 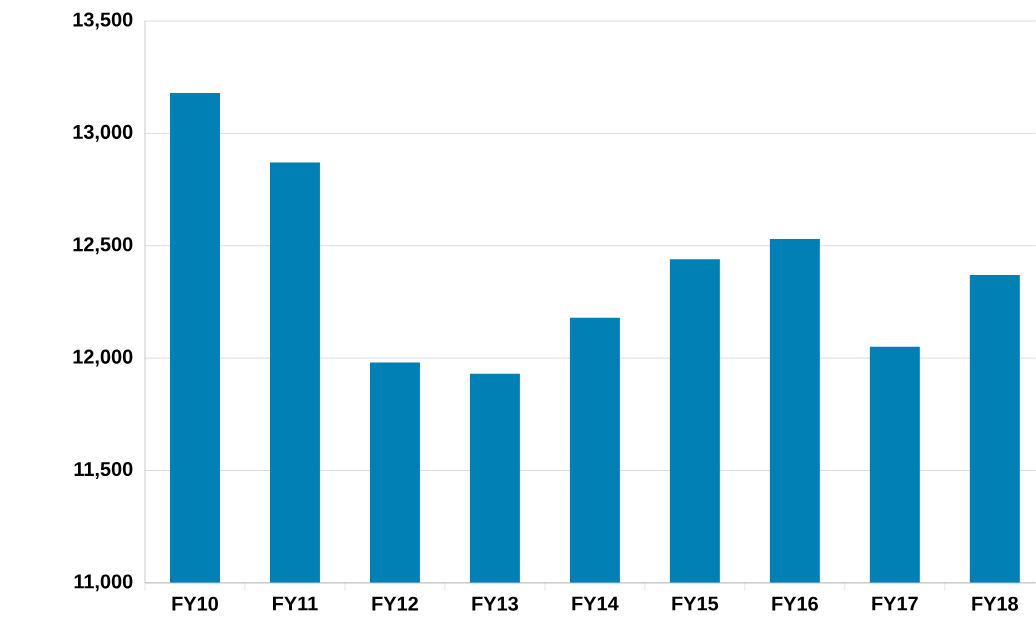 I want to click on y-tick-label: 12,000, so click(x=103, y=358).